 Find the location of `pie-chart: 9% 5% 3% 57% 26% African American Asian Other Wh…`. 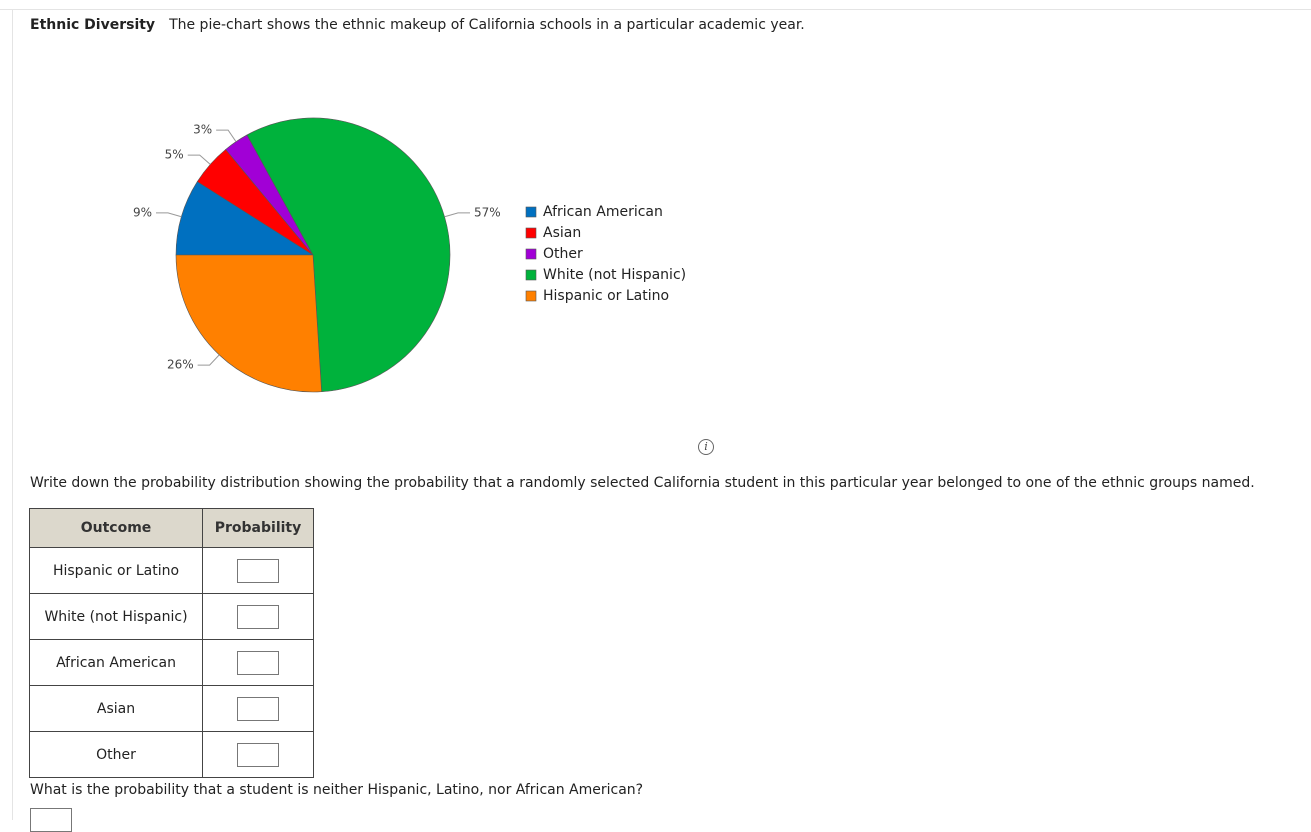

pie-chart: 9% 5% 3% 57% 26% African American Asian Other Wh… is located at coordinates (409, 255).